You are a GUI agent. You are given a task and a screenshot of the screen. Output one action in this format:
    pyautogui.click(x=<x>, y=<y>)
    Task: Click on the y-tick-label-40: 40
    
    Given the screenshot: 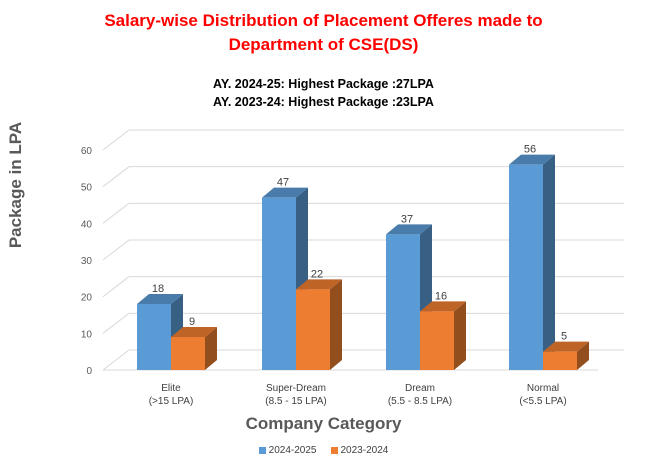 What is the action you would take?
    pyautogui.click(x=87, y=224)
    